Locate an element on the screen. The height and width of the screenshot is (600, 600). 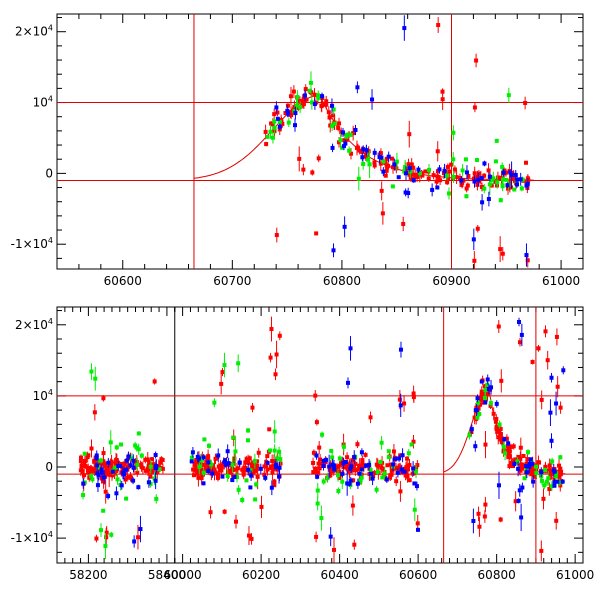
x-tick-label: 60700 is located at coordinates (232, 281).